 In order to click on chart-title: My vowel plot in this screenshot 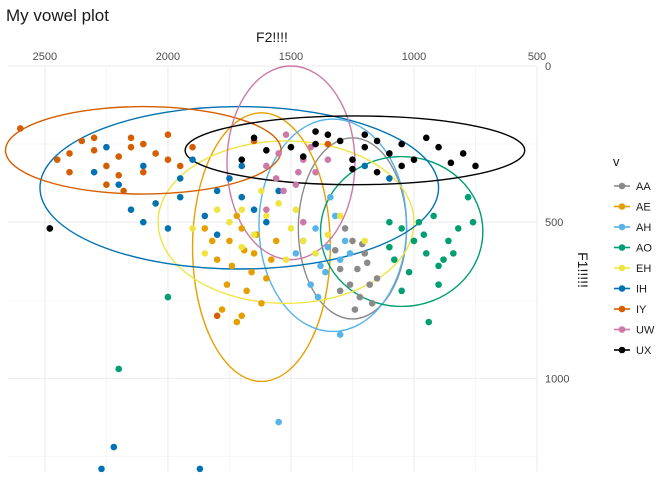, I will do `click(57, 15)`.